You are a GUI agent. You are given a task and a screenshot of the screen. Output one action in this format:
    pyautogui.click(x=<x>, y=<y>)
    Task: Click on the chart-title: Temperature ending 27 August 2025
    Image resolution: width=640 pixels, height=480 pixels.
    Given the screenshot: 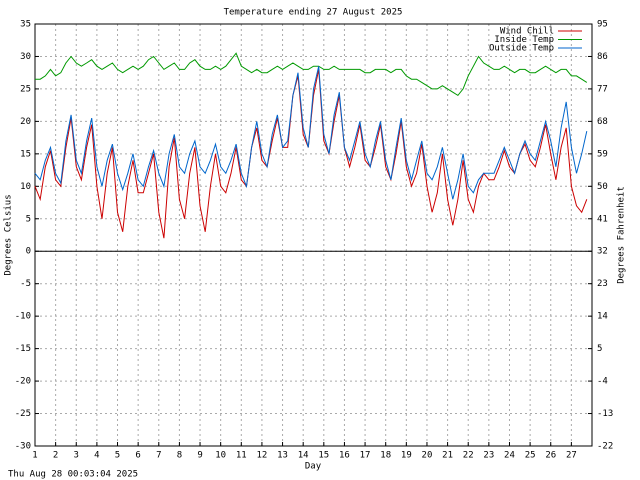 What is the action you would take?
    pyautogui.click(x=313, y=13)
    